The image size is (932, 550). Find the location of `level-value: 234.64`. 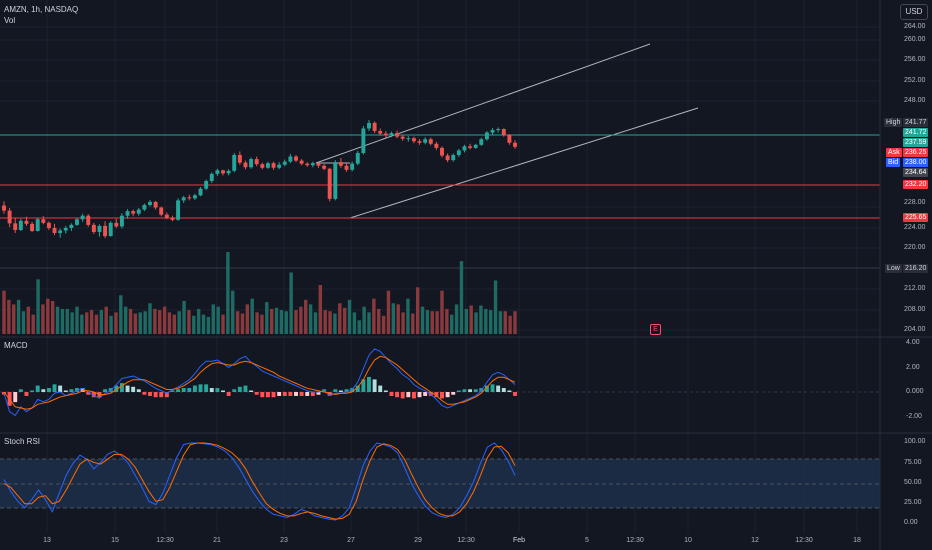

level-value: 234.64 is located at coordinates (916, 172).